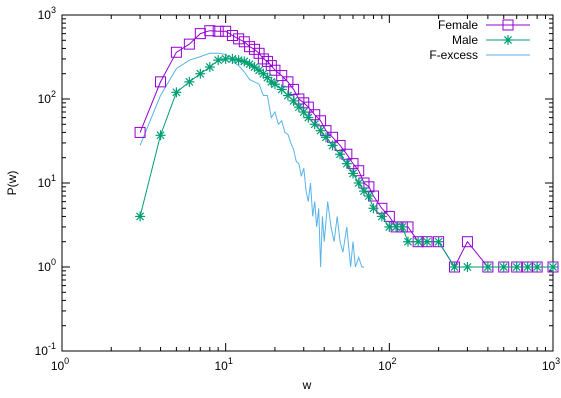 Image resolution: width=561 pixels, height=398 pixels. Describe the element at coordinates (223, 364) in the screenshot. I see `x-tick-label: 10¹` at that location.